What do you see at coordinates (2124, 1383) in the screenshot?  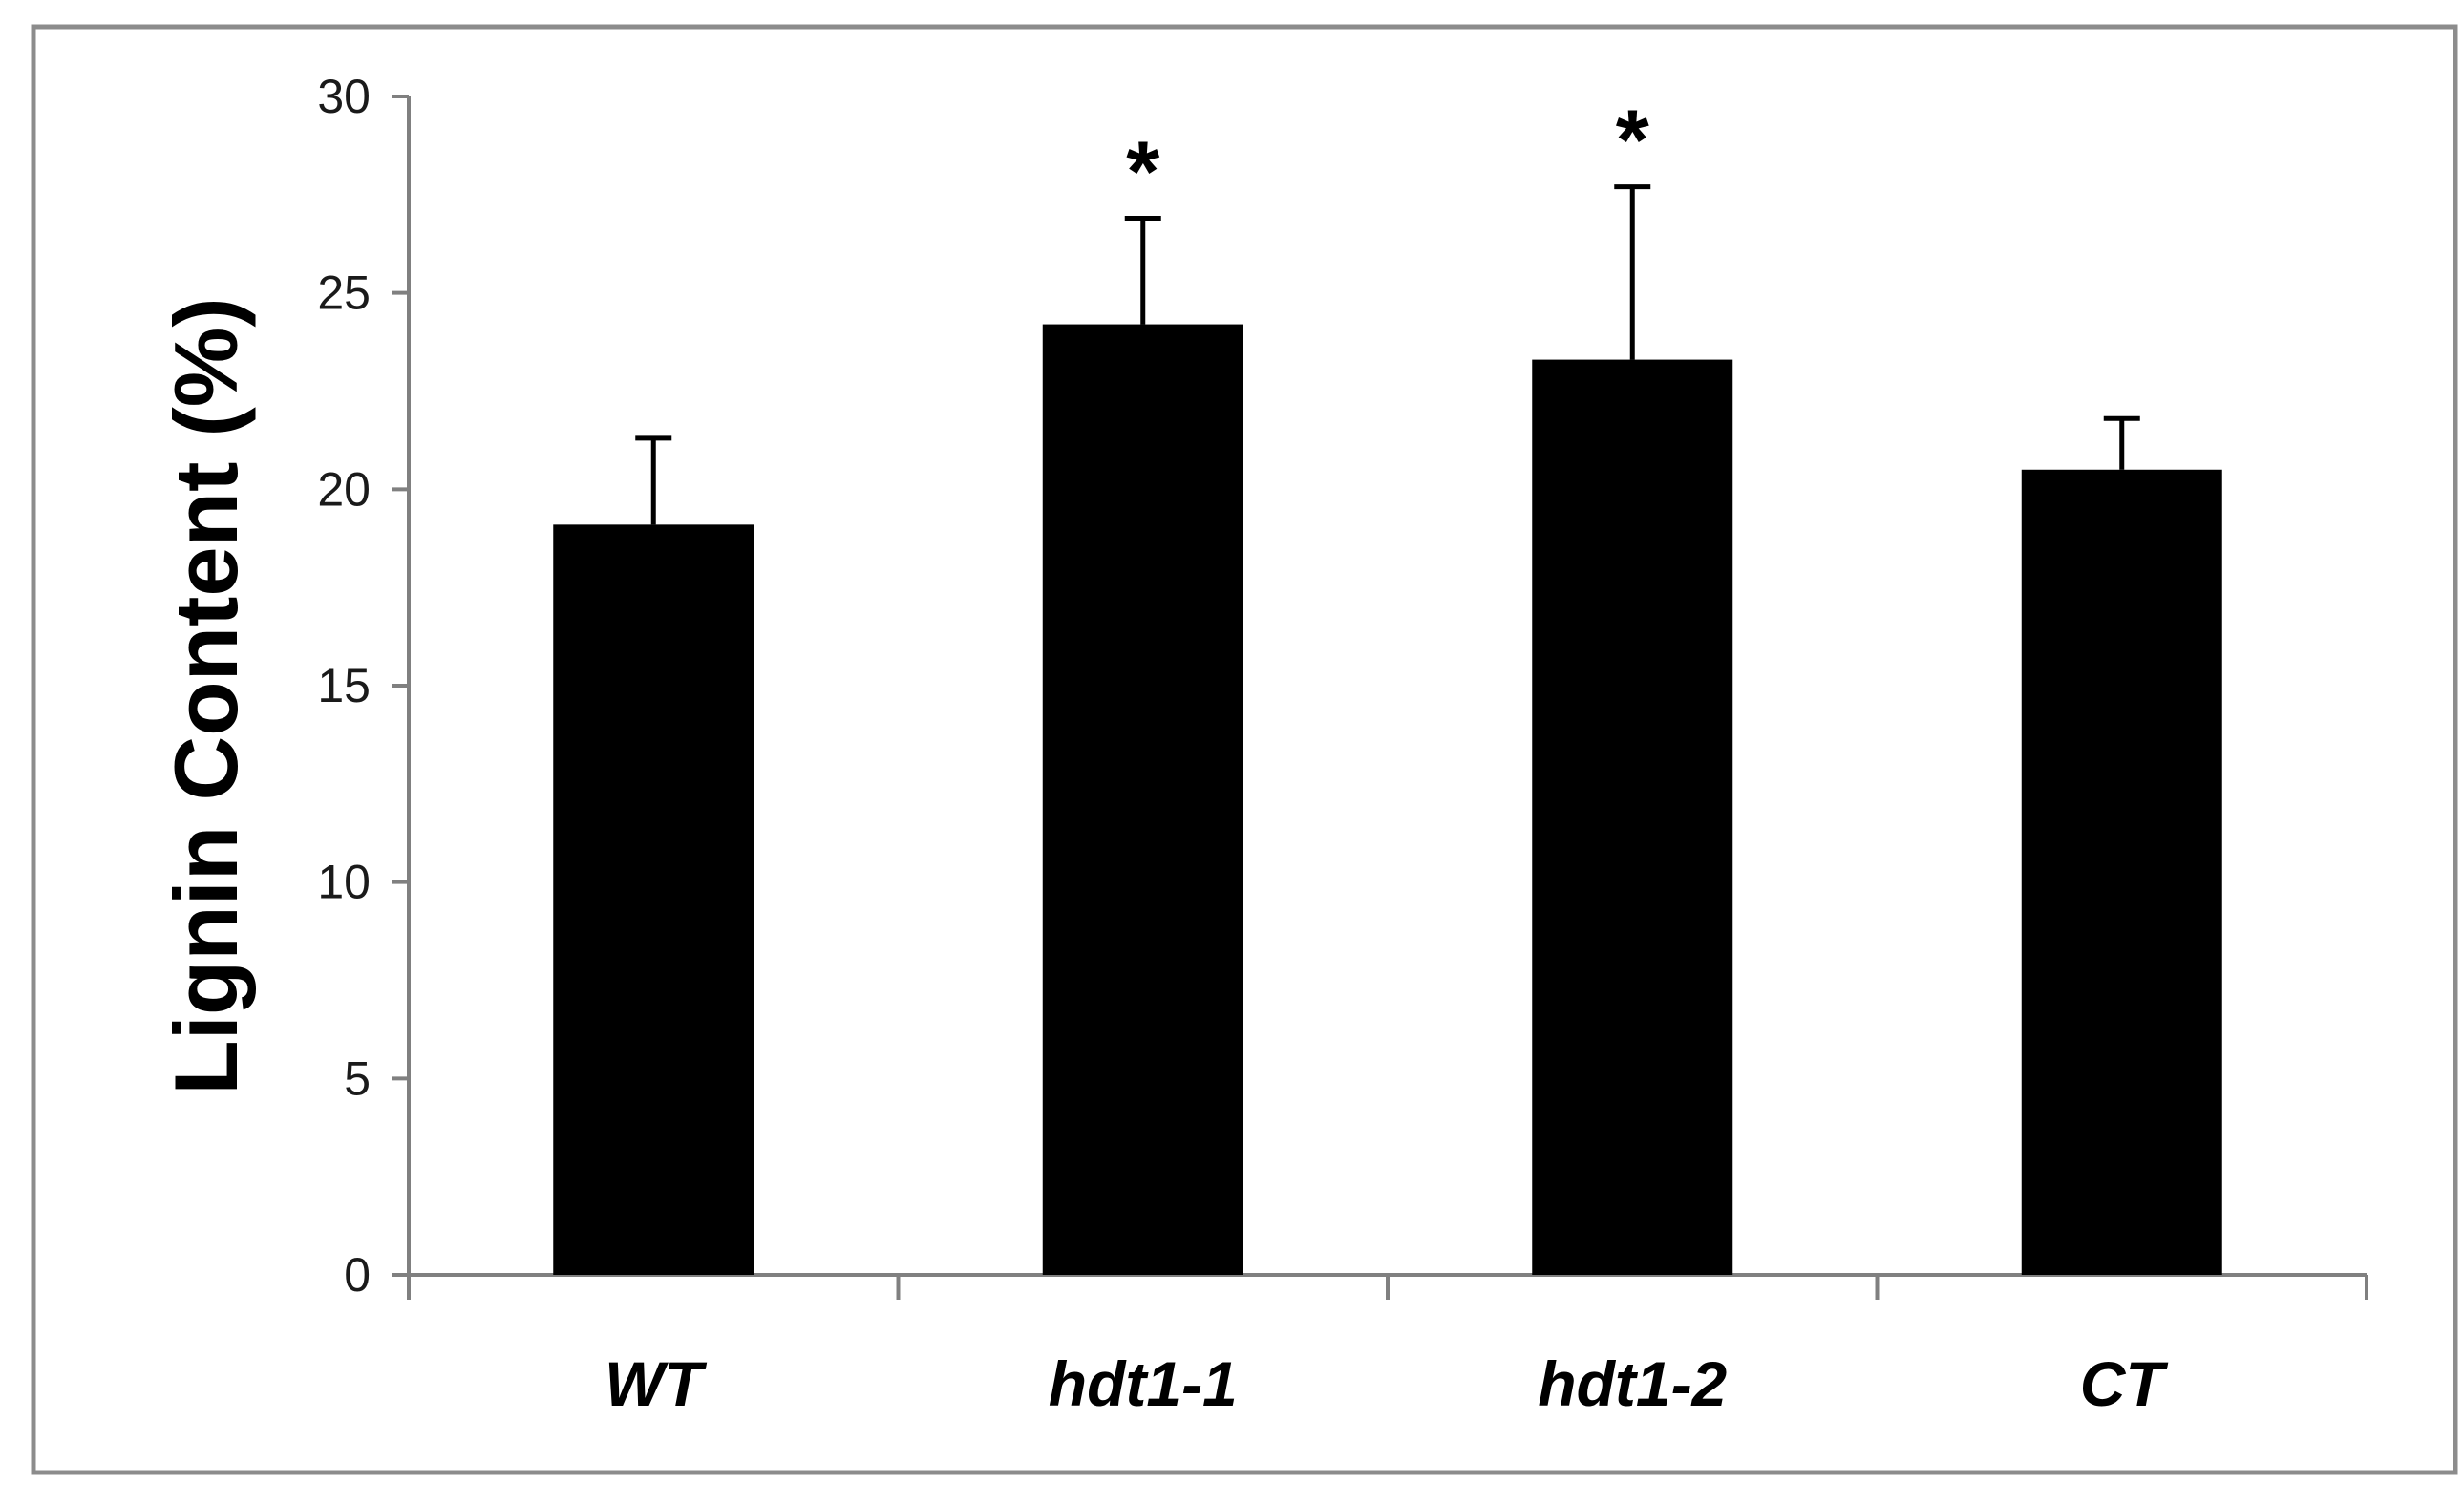 I see `x-tick-label: CT` at bounding box center [2124, 1383].